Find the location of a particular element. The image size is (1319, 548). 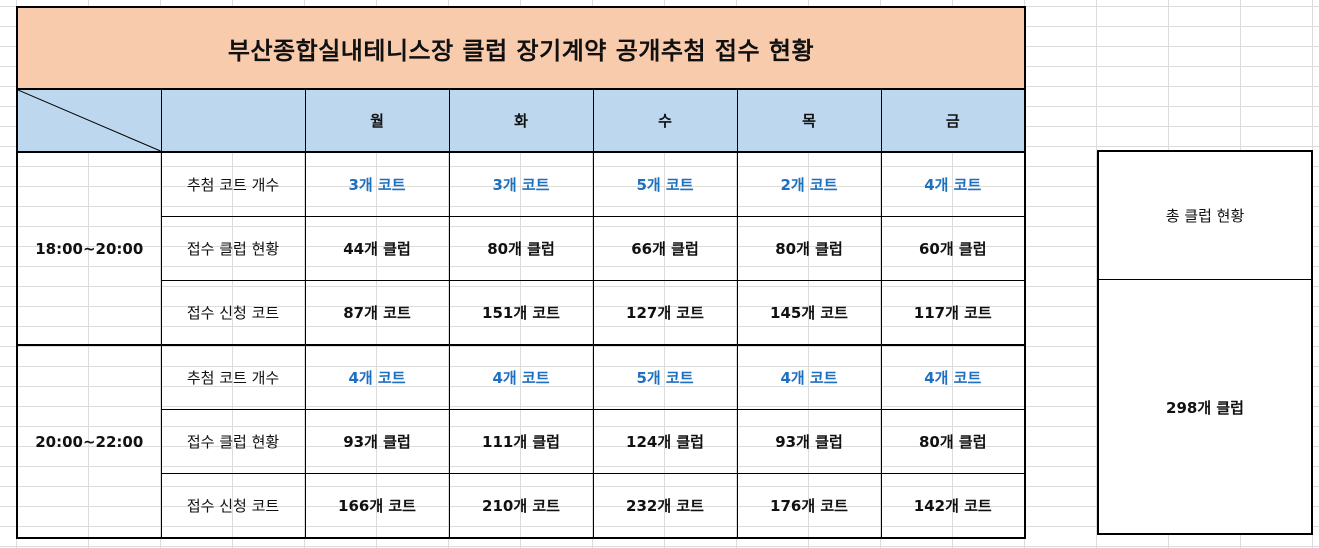

requested-court-cell: 232개 코트 is located at coordinates (664, 505).